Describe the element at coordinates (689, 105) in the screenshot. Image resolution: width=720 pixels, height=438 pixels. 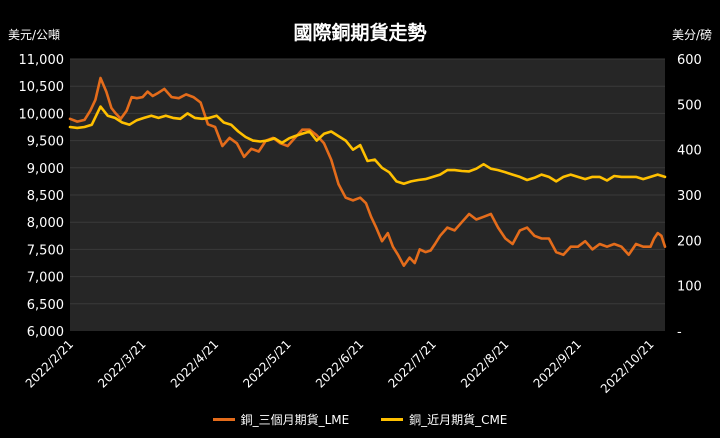
I see `right-tick-label: 500` at that location.